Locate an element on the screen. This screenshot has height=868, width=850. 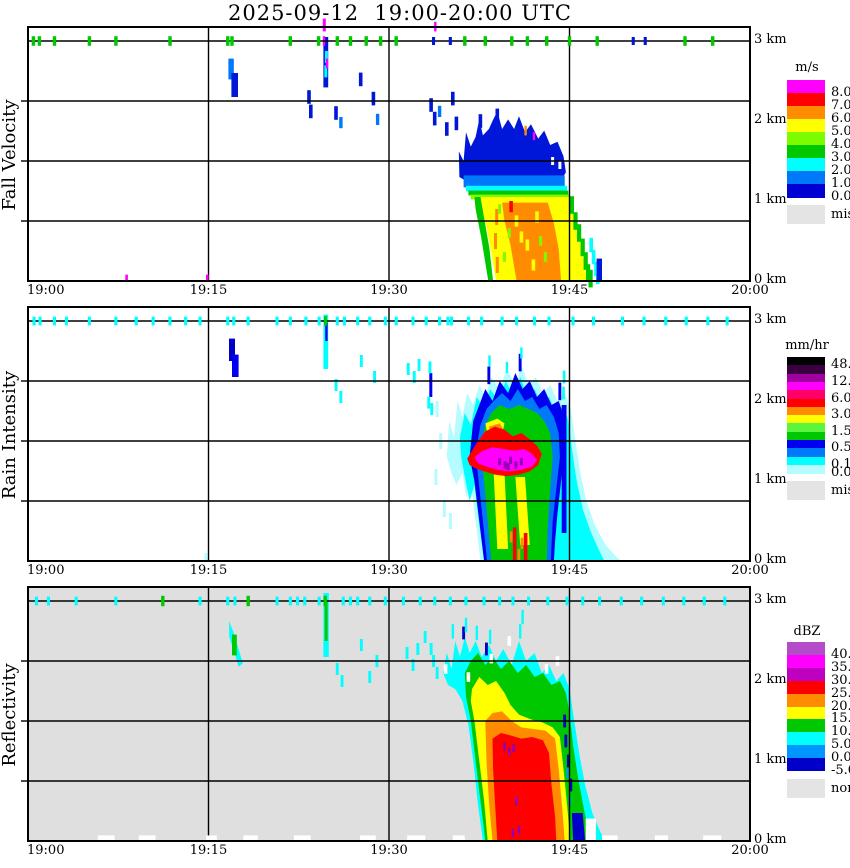
colorbar-tick-label: 48.0 is located at coordinates (840, 365).